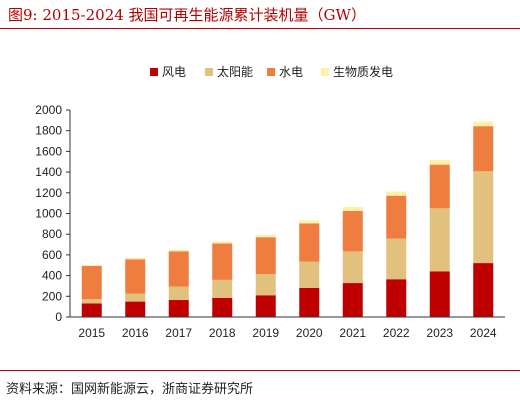 The height and width of the screenshot is (402, 520). I want to click on bar-segment-风电-2023, so click(439, 294).